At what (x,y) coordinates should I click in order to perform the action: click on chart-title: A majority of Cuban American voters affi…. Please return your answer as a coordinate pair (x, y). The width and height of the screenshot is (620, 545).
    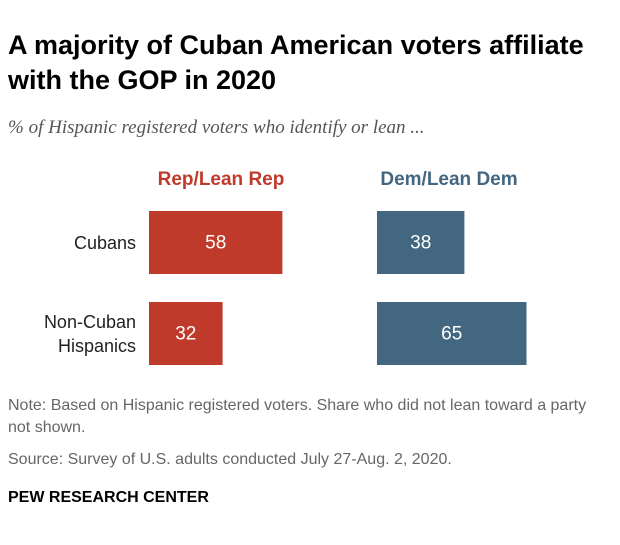
    Looking at the image, I should click on (296, 62).